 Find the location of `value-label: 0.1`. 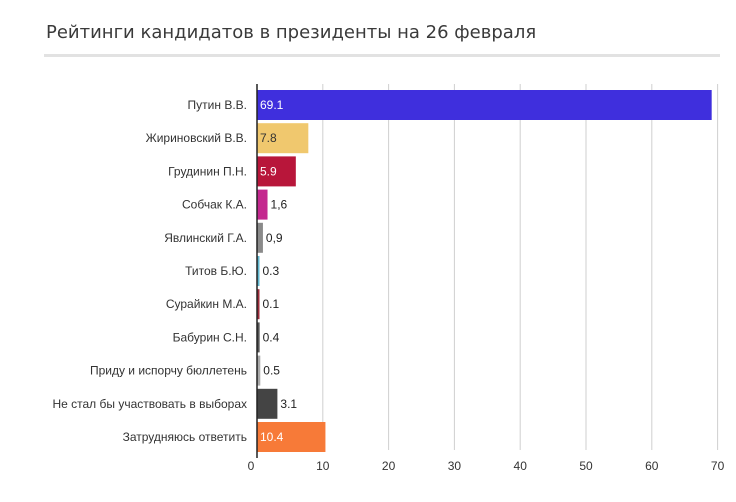

value-label: 0.1 is located at coordinates (271, 304).